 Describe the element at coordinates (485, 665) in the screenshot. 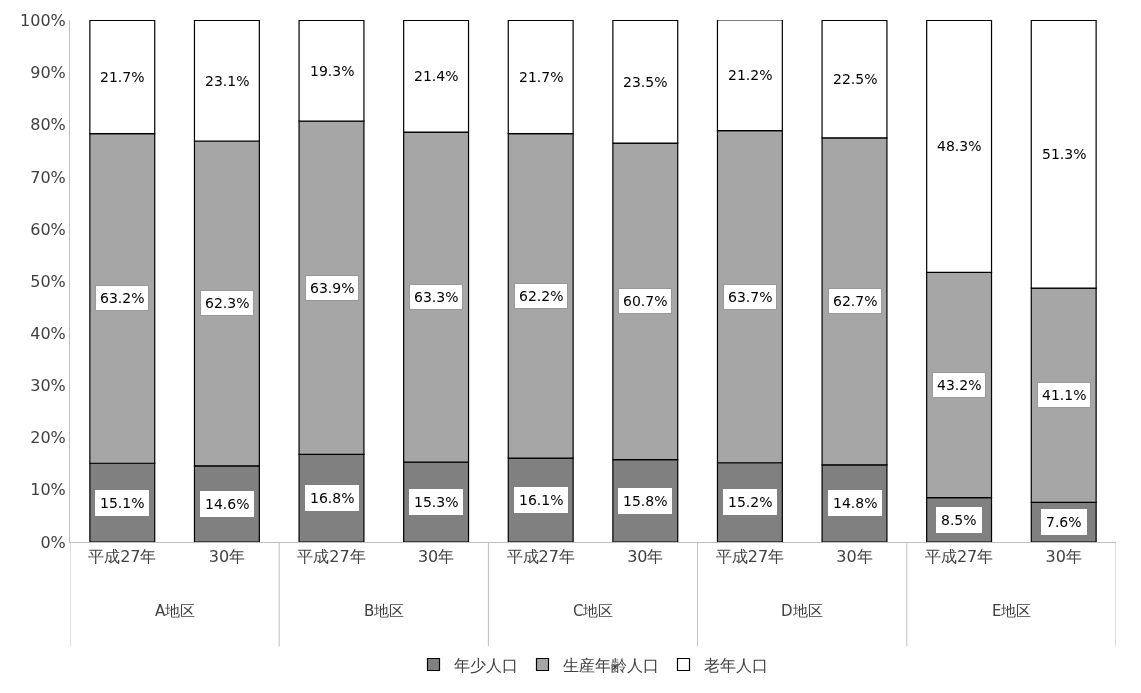

I see `legend-label: 年少人口` at that location.